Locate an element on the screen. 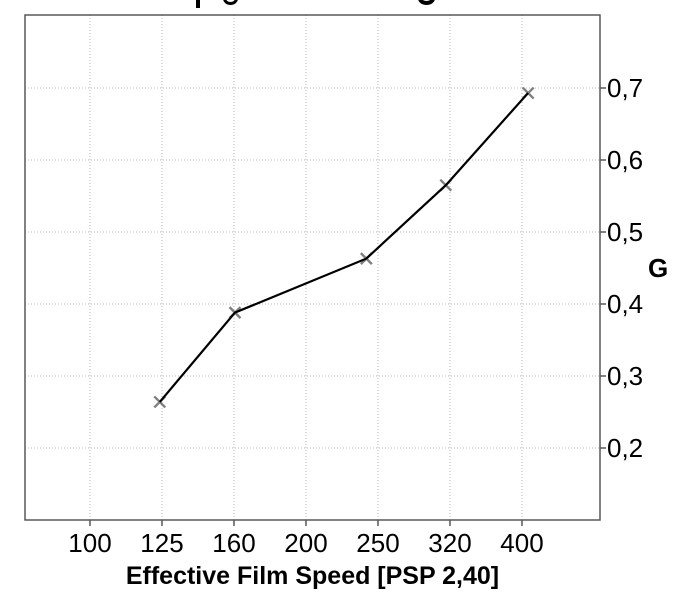 Image resolution: width=682 pixels, height=598 pixels. x-tick-label: 320 is located at coordinates (450, 543).